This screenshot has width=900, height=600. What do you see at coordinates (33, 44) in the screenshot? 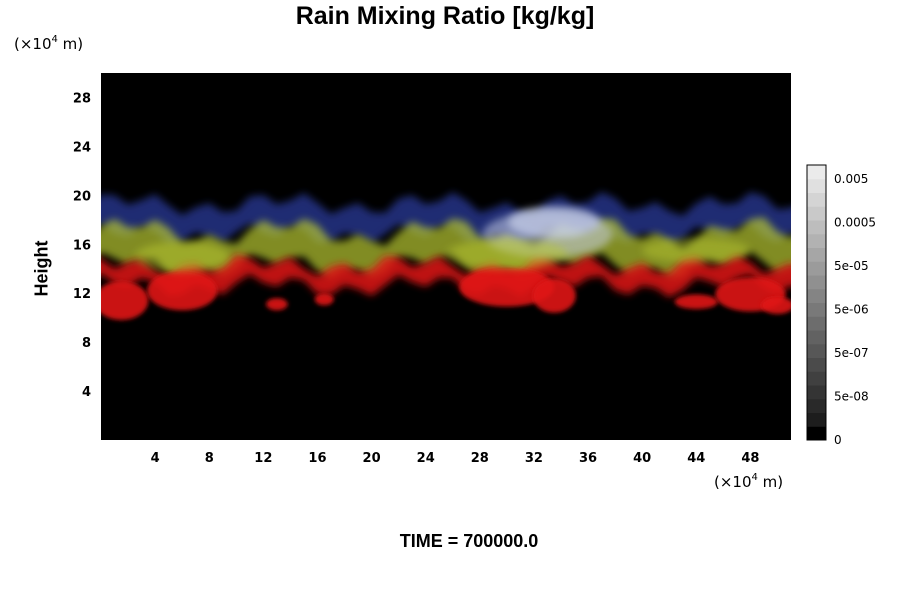
I see `y-unit-prefix: (×10` at bounding box center [33, 44].